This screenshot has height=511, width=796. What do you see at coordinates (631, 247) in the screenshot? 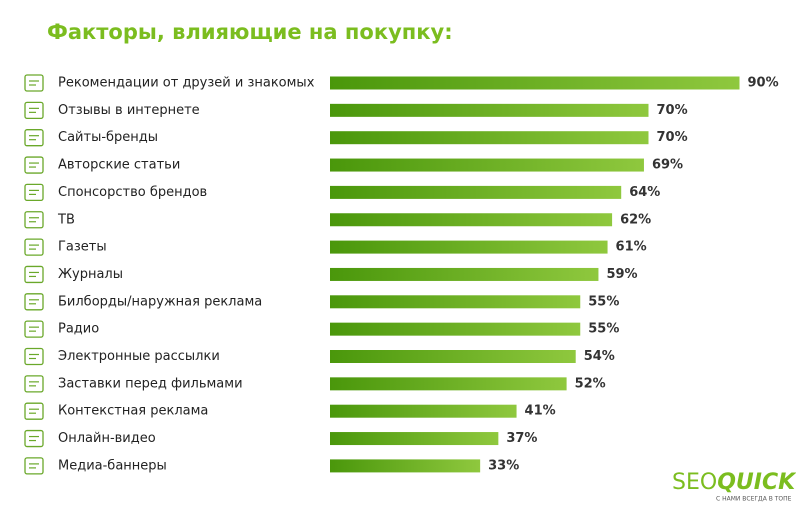
I see `value-label: 61%` at bounding box center [631, 247].